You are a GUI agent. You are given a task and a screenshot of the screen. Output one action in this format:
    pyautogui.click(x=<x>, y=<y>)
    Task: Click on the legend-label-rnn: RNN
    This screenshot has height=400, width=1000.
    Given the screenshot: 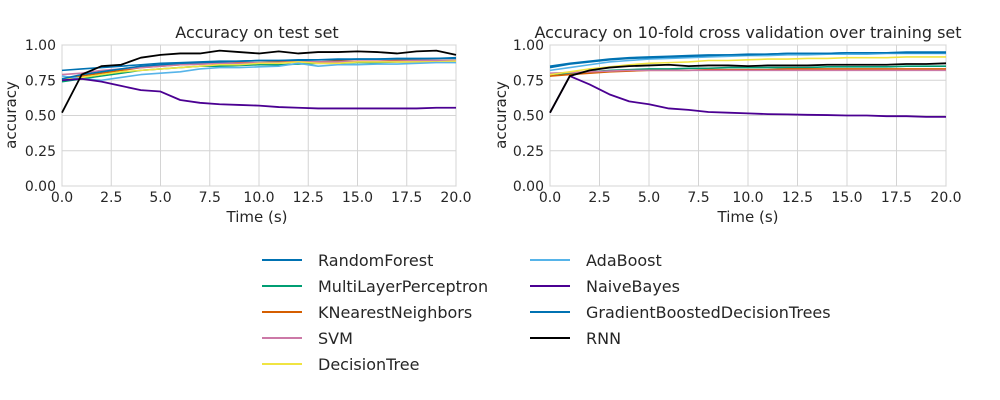 What is the action you would take?
    pyautogui.click(x=603, y=338)
    